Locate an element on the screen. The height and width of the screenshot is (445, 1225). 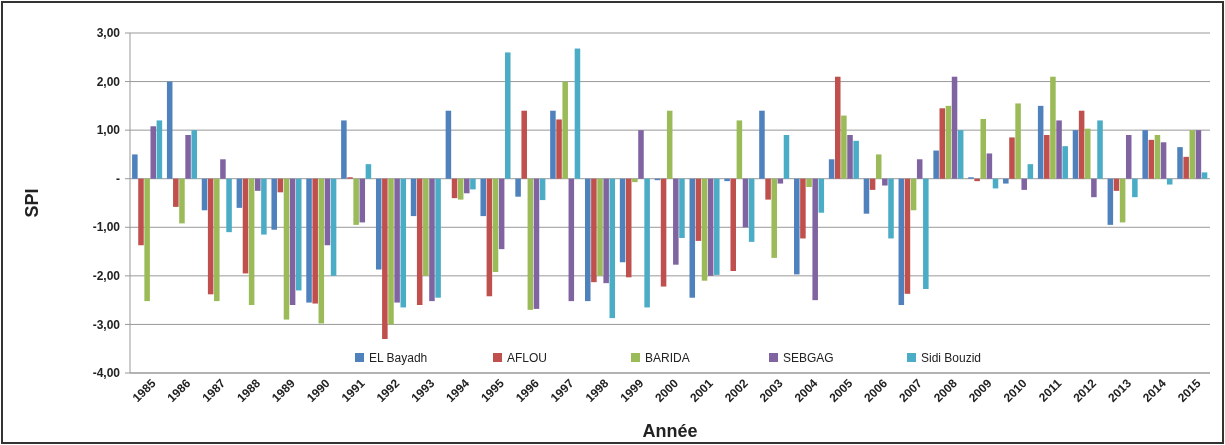
y-tick-label: 2,00 is located at coordinates (108, 81).